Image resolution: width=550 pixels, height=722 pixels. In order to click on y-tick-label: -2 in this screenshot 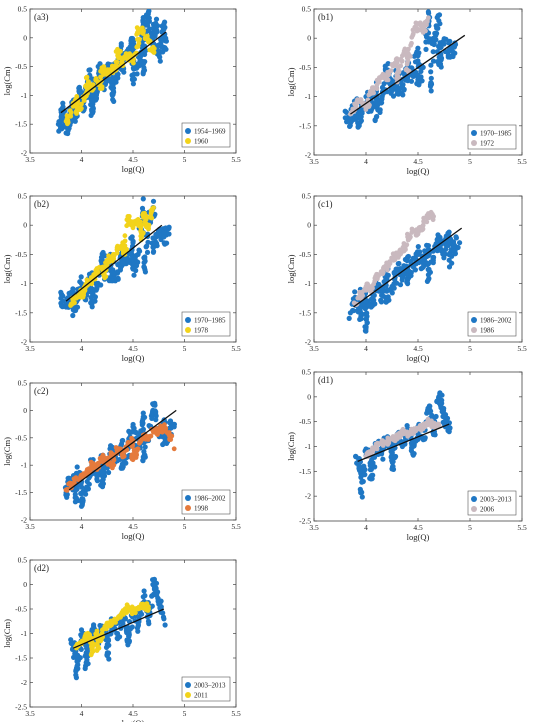, I will do `click(24, 153)`.